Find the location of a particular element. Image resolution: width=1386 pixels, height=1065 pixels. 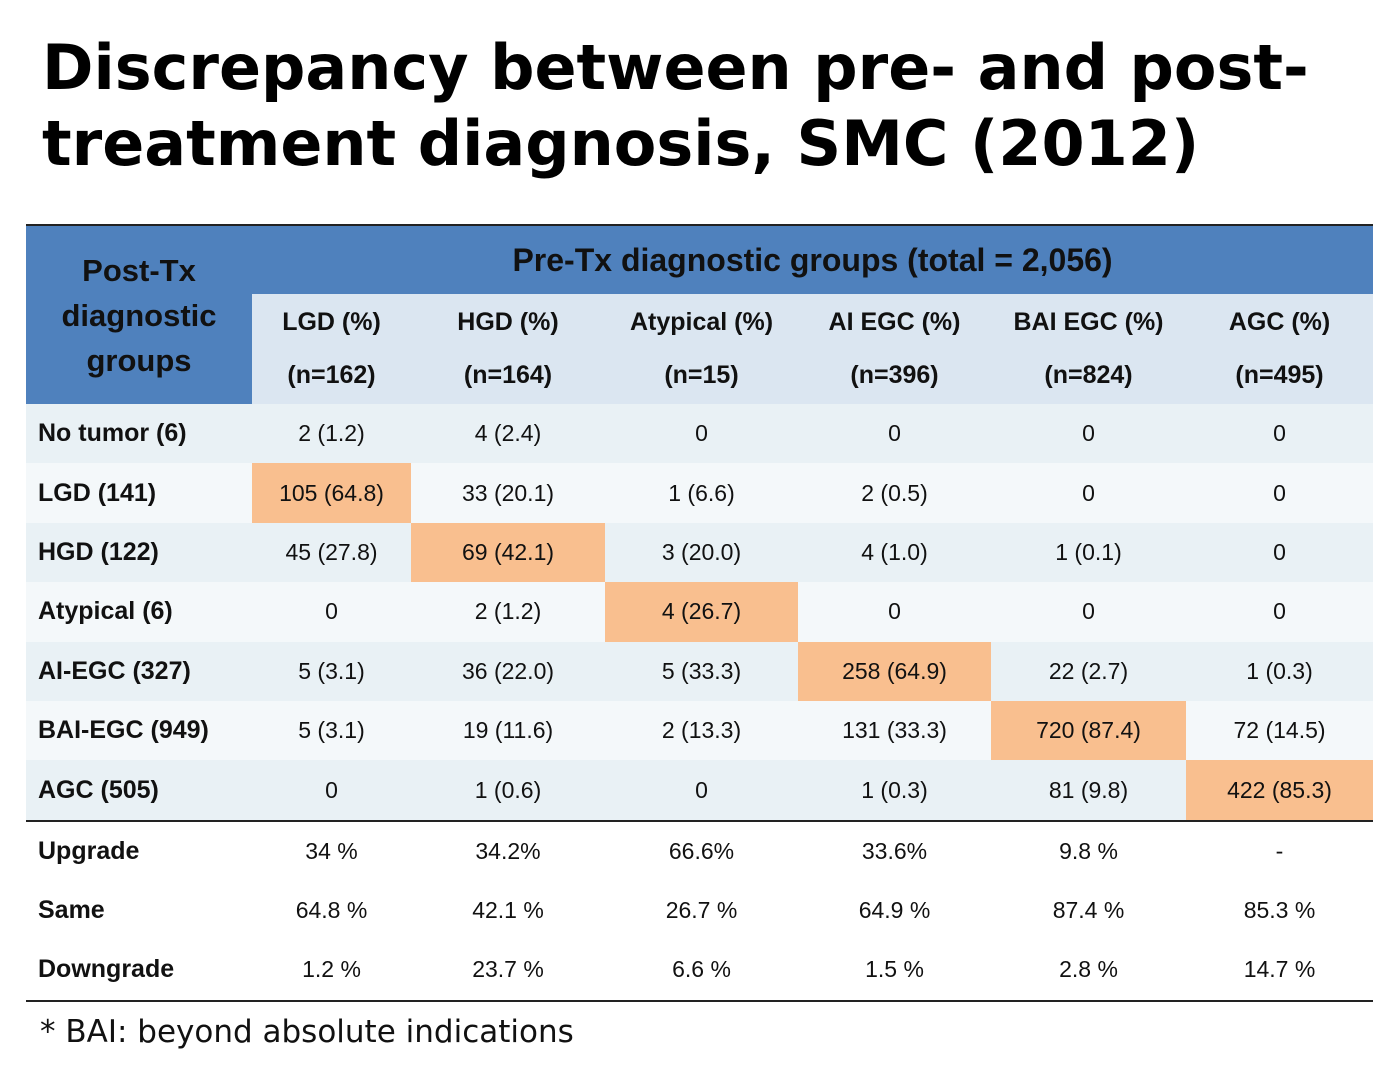

summary-cell: 26.7 % is located at coordinates (701, 911).